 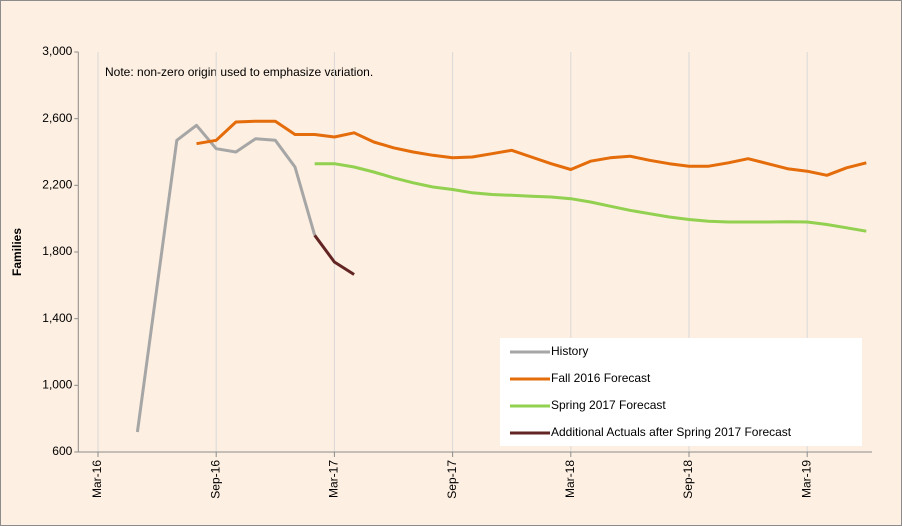 What do you see at coordinates (57, 251) in the screenshot?
I see `y-tick-label: 1,800` at bounding box center [57, 251].